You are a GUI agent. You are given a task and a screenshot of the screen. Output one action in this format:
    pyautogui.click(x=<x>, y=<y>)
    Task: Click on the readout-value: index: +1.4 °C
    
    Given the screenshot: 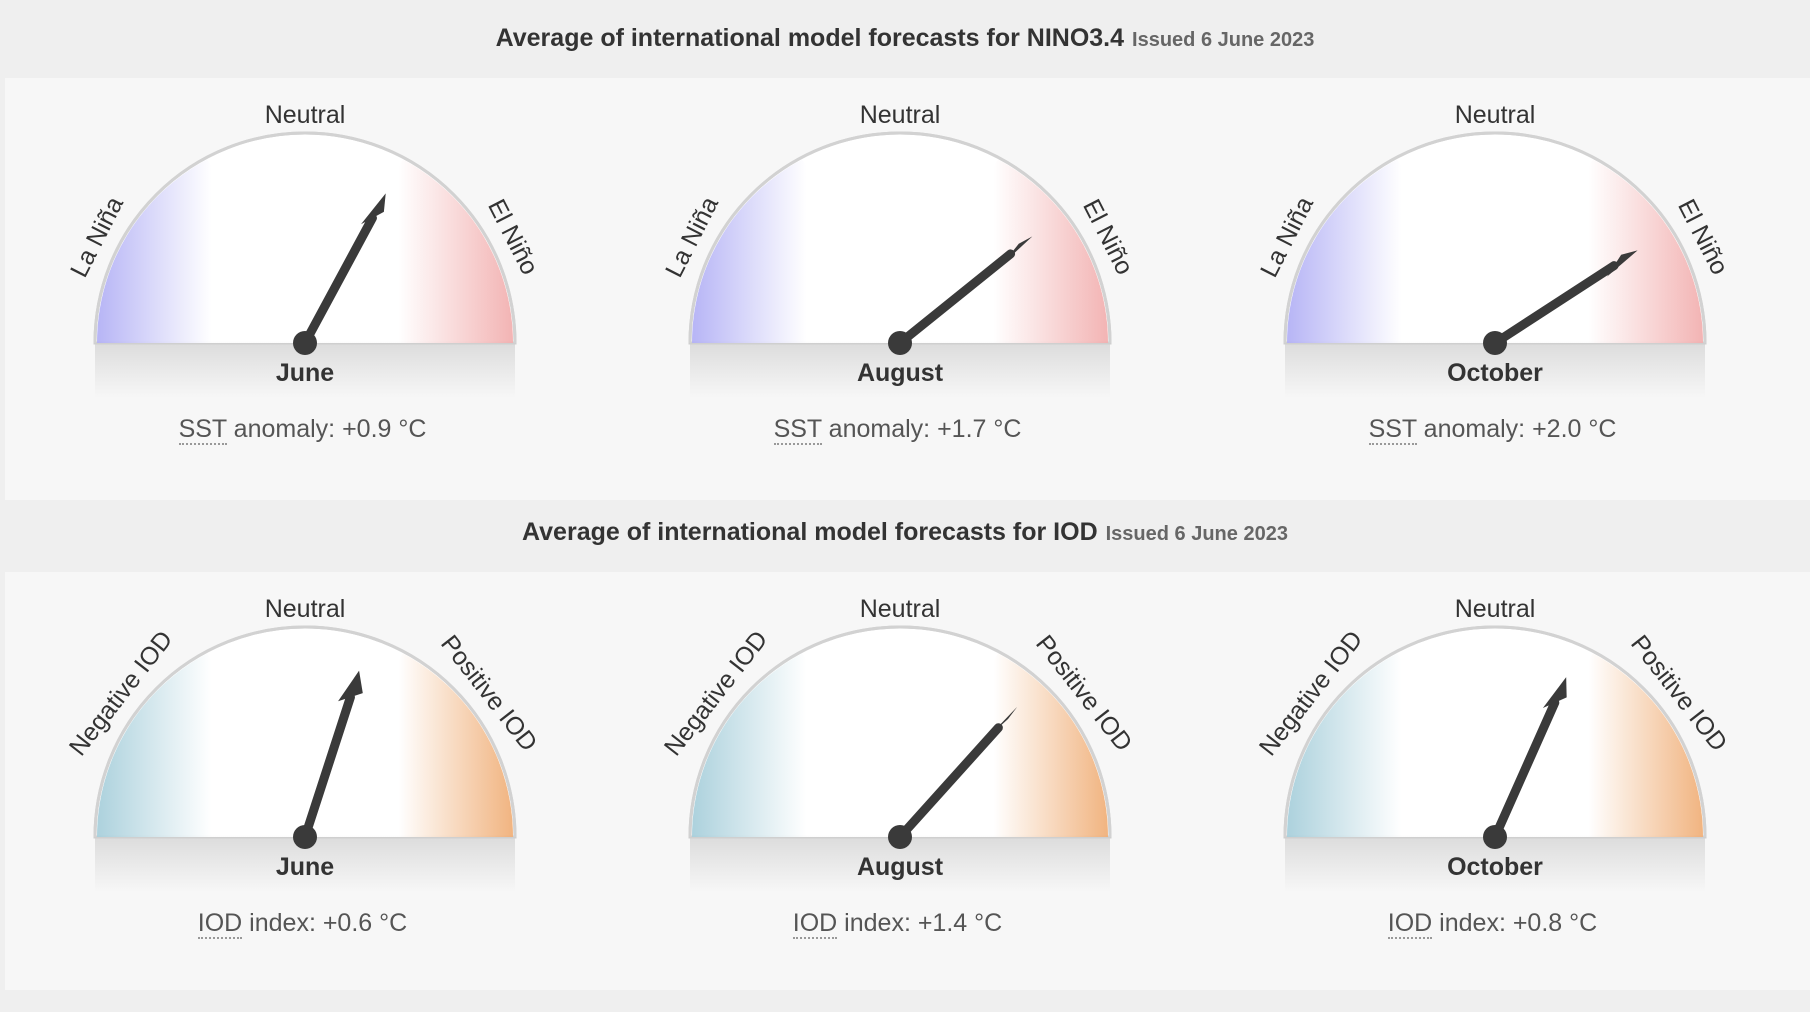 What is the action you would take?
    pyautogui.click(x=920, y=923)
    